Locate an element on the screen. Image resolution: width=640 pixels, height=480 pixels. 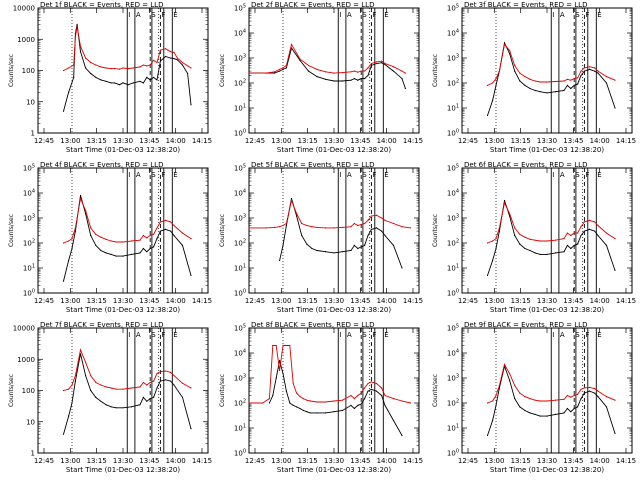
marker-letter: F is located at coordinates (374, 335).